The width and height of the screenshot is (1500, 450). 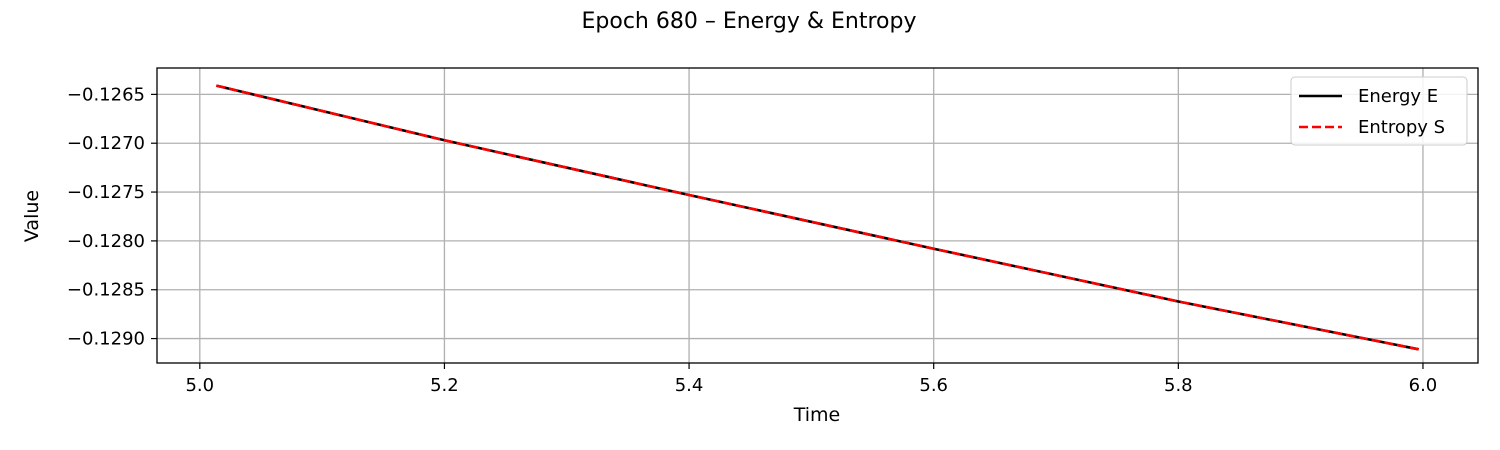 I want to click on y-tick-label-4: −0.1285, so click(x=106, y=290).